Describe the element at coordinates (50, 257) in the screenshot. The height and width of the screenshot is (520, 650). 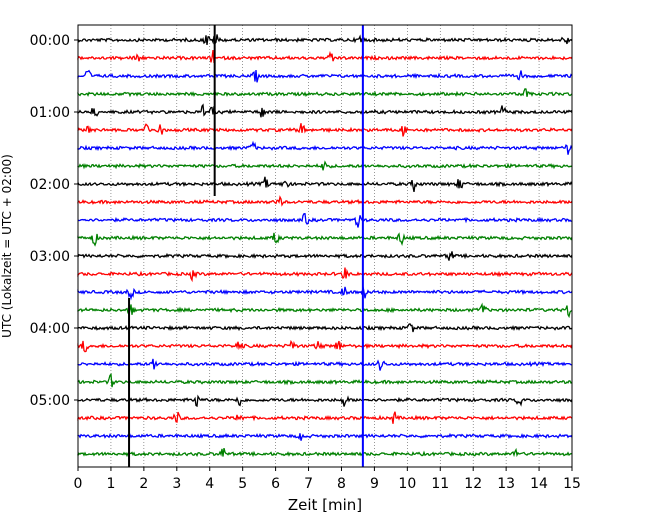
I see `y-tick-label: 03:00` at that location.